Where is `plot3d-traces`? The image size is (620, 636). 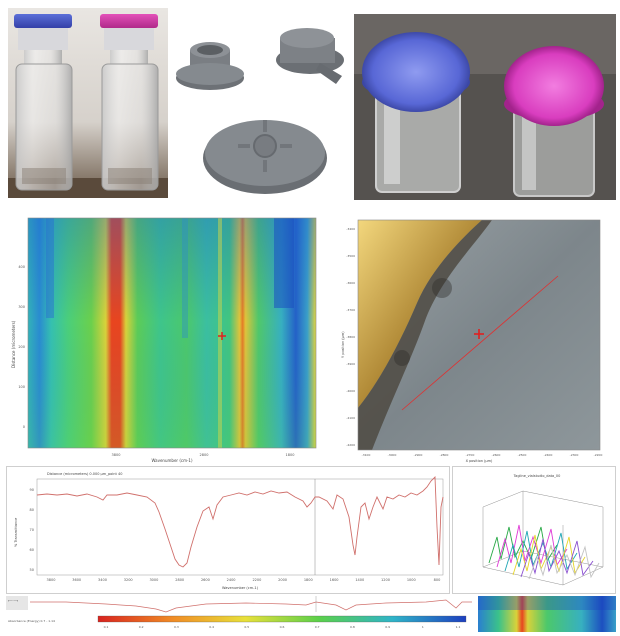 plot3d-traces is located at coordinates (544, 552).